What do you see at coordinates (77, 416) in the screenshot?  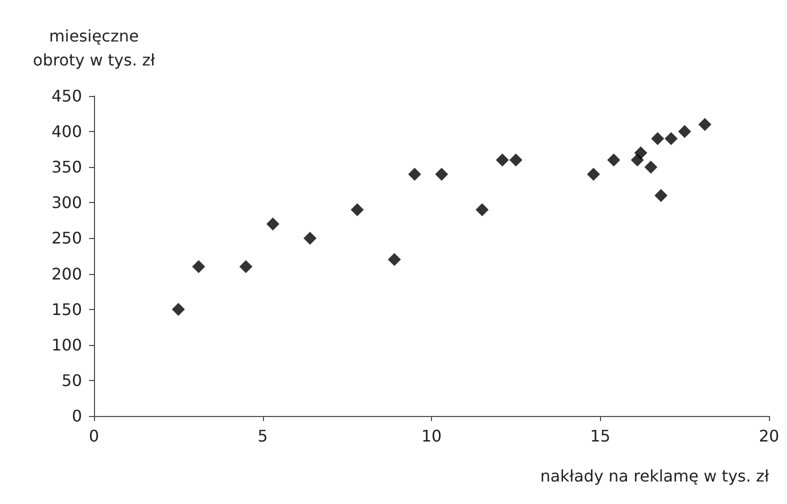 I see `y-tick-label: 0` at bounding box center [77, 416].